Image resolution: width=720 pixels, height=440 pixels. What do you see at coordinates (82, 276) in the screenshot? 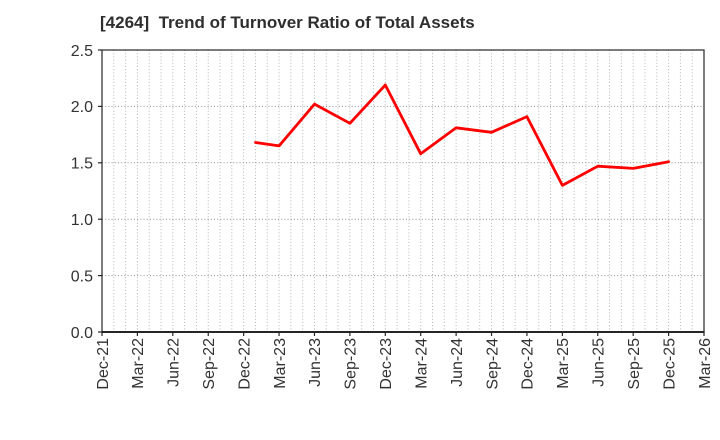
I see `y-tick-label: 0.5` at bounding box center [82, 276].